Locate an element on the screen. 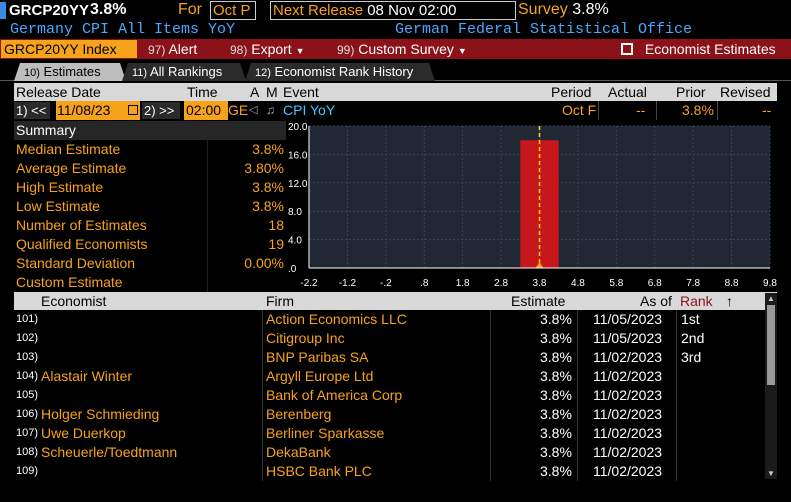 Image resolution: width=791 pixels, height=502 pixels. median-marker-icon is located at coordinates (539, 265).